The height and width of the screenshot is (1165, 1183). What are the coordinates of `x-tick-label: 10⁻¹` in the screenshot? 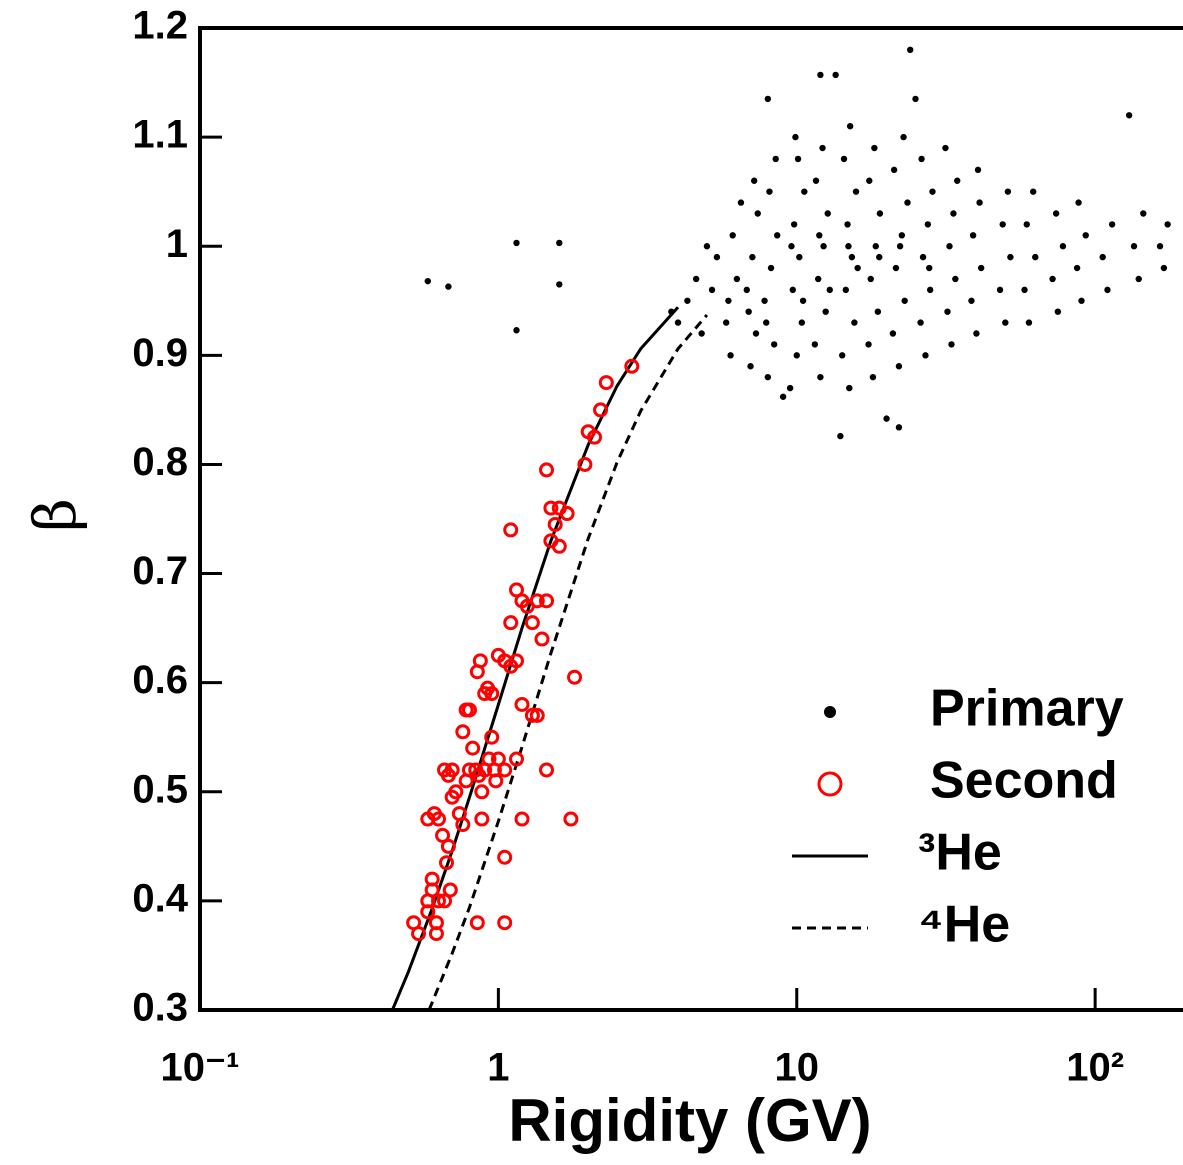 It's located at (200, 1068).